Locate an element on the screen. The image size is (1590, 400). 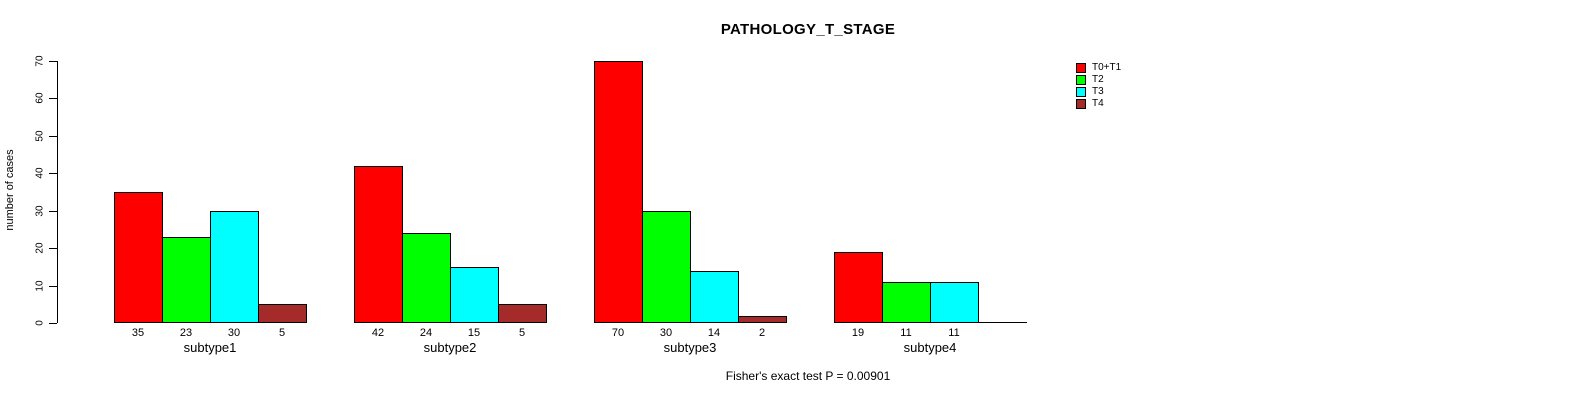
bar-value-label: 70 is located at coordinates (618, 333).